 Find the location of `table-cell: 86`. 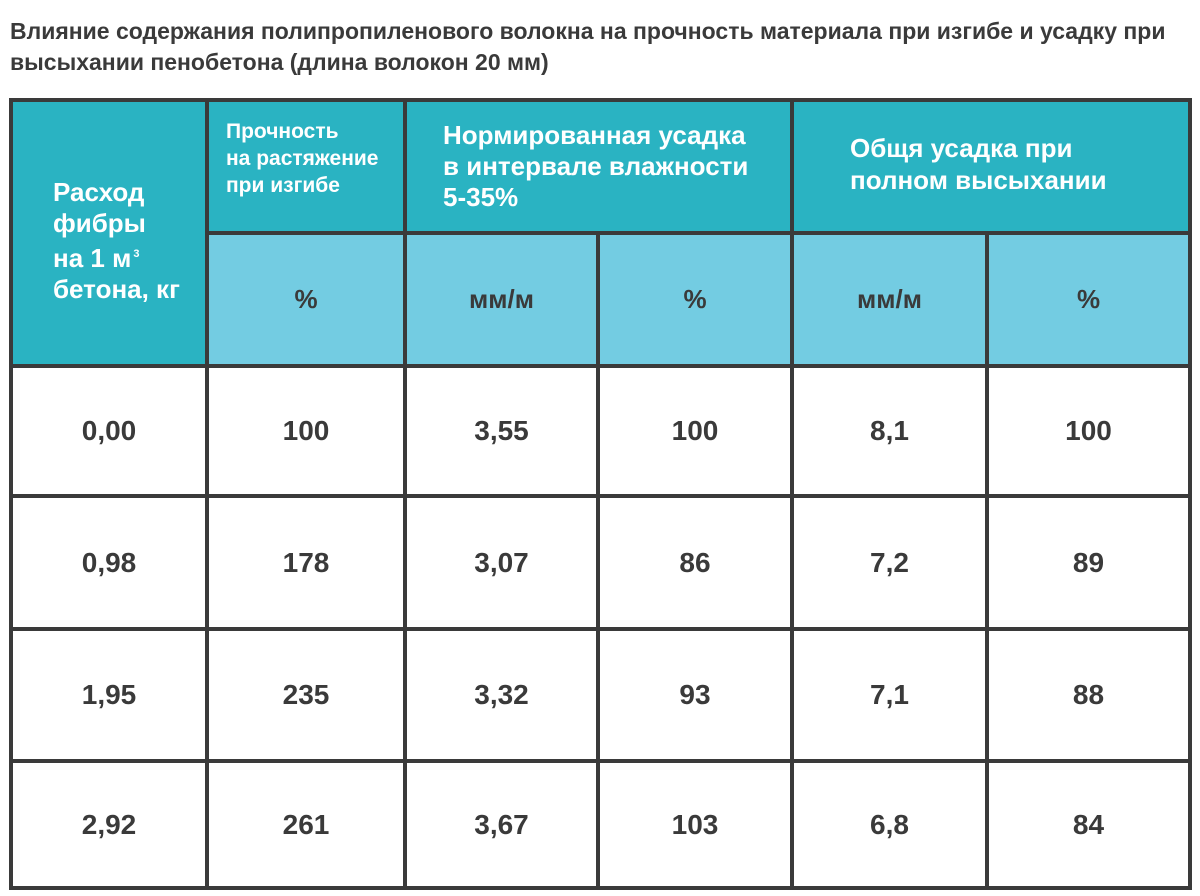

table-cell: 86 is located at coordinates (695, 562).